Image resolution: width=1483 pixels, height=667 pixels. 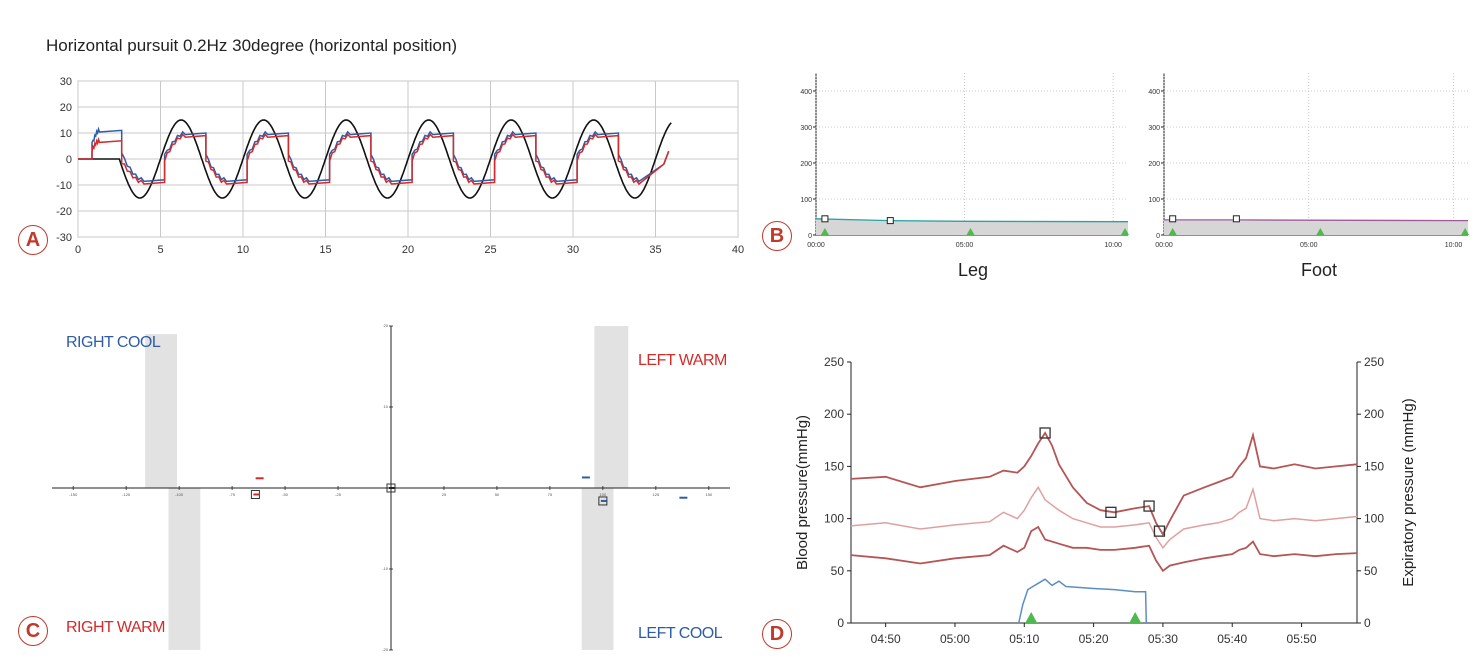 What do you see at coordinates (385, 568) in the screenshot?
I see `y-tick-label: -10` at bounding box center [385, 568].